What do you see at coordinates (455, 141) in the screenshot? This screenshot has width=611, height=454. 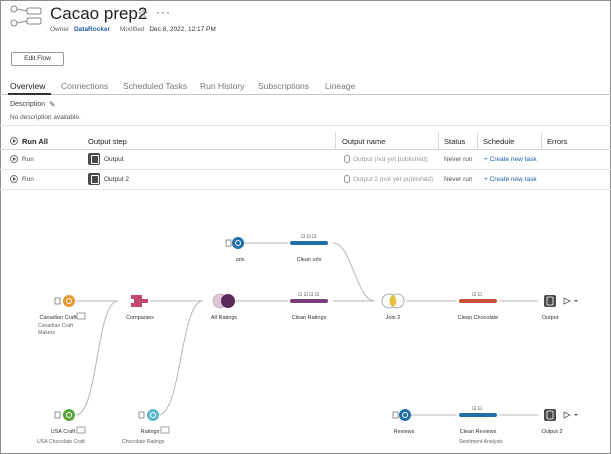 I see `column-header-status: Status` at bounding box center [455, 141].